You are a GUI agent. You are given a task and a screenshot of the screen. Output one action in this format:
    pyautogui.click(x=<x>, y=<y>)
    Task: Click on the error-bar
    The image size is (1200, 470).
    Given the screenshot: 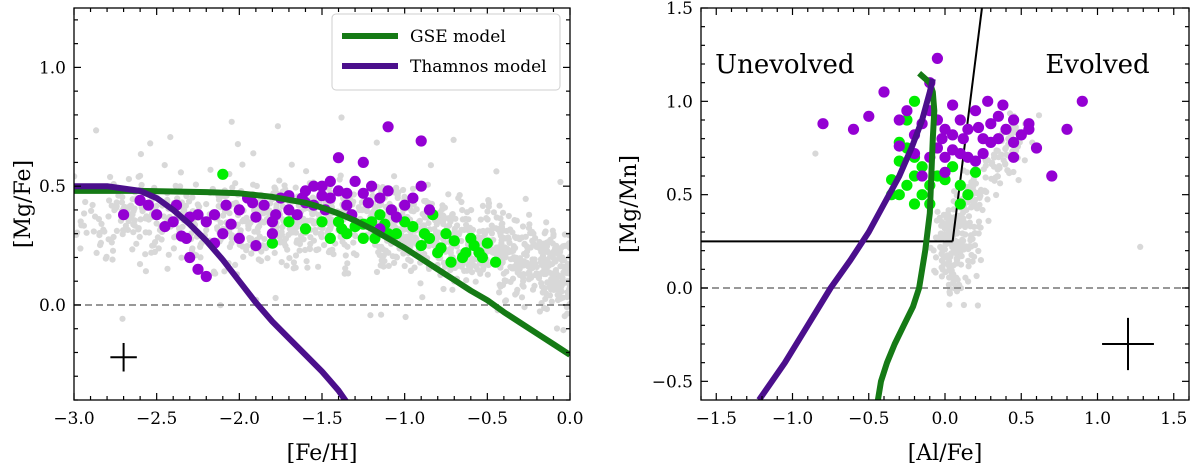 What is the action you would take?
    pyautogui.click(x=1128, y=344)
    